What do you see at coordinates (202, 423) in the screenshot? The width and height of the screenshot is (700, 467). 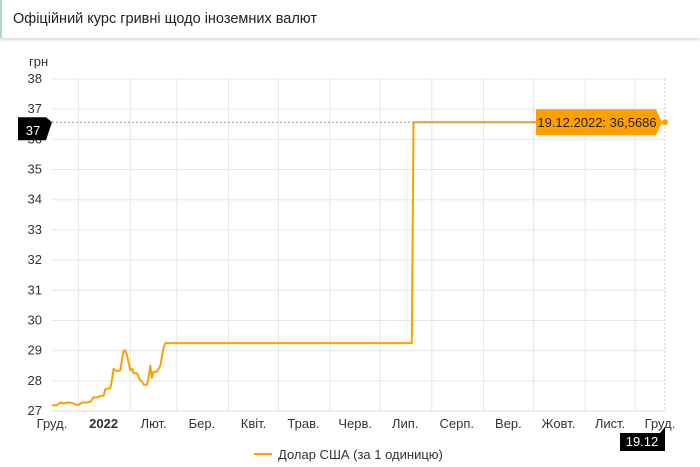 I see `x-tick-label: Бер.` at bounding box center [202, 423].